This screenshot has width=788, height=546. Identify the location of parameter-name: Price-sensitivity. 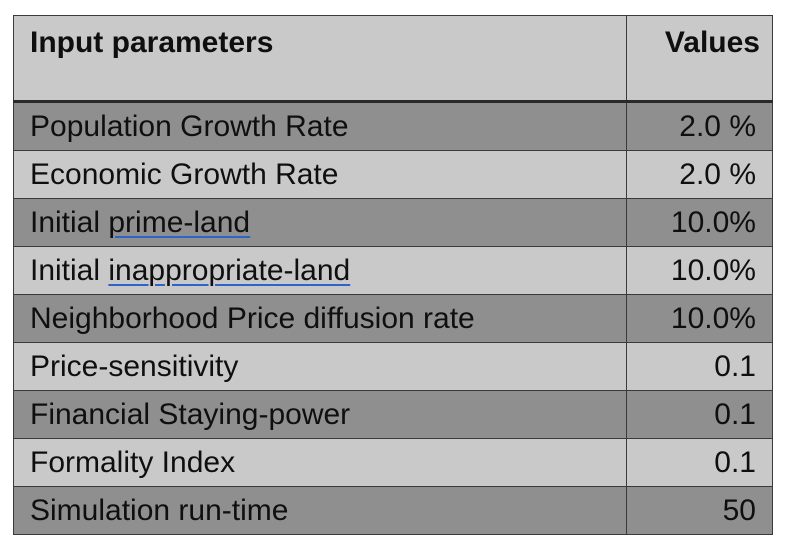
(320, 366).